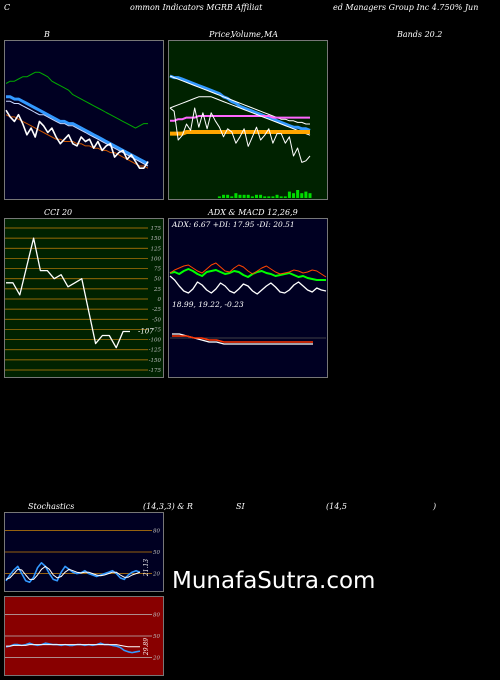 The height and width of the screenshot is (680, 500). What do you see at coordinates (274, 581) in the screenshot?
I see `watermark: MunafaSutra.com` at bounding box center [274, 581].